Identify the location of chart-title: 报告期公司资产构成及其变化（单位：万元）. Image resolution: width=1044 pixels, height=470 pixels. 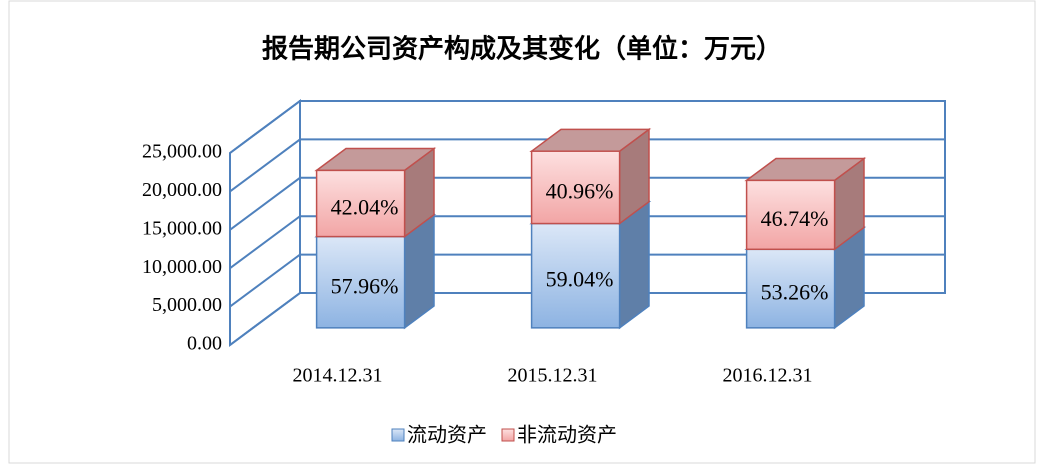
(522, 49).